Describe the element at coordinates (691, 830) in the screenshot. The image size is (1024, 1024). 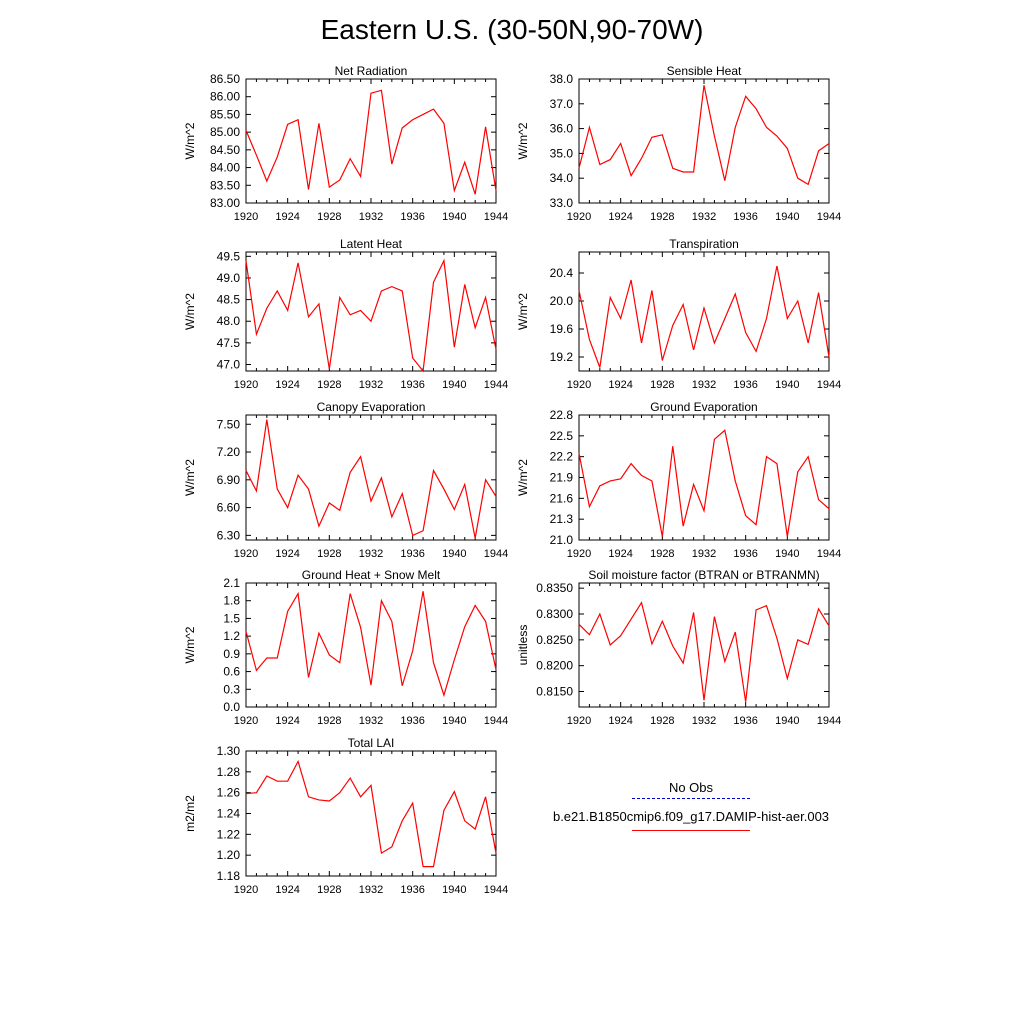
I see `legend-model-line` at that location.